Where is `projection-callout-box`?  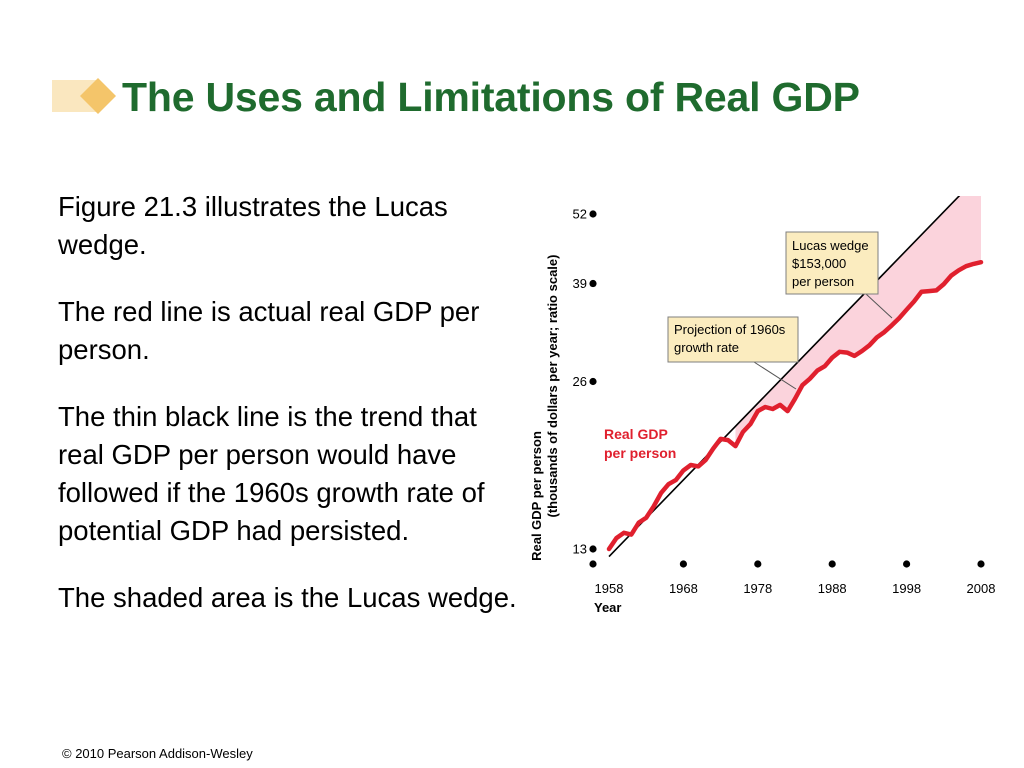 projection-callout-box is located at coordinates (733, 339).